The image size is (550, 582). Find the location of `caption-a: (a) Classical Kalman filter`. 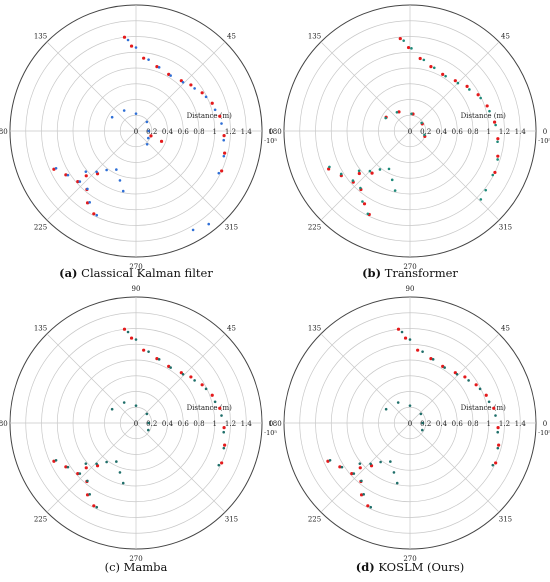

caption-a: (a) Classical Kalman filter is located at coordinates (136, 273).